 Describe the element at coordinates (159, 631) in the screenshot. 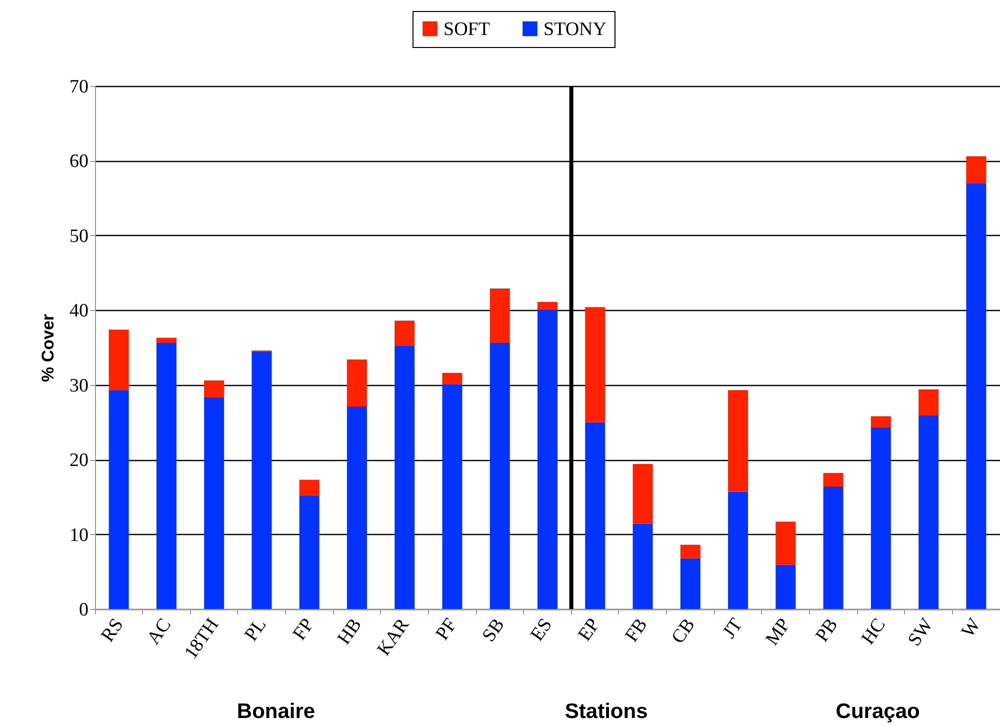

I see `x-tick-label: AC` at that location.